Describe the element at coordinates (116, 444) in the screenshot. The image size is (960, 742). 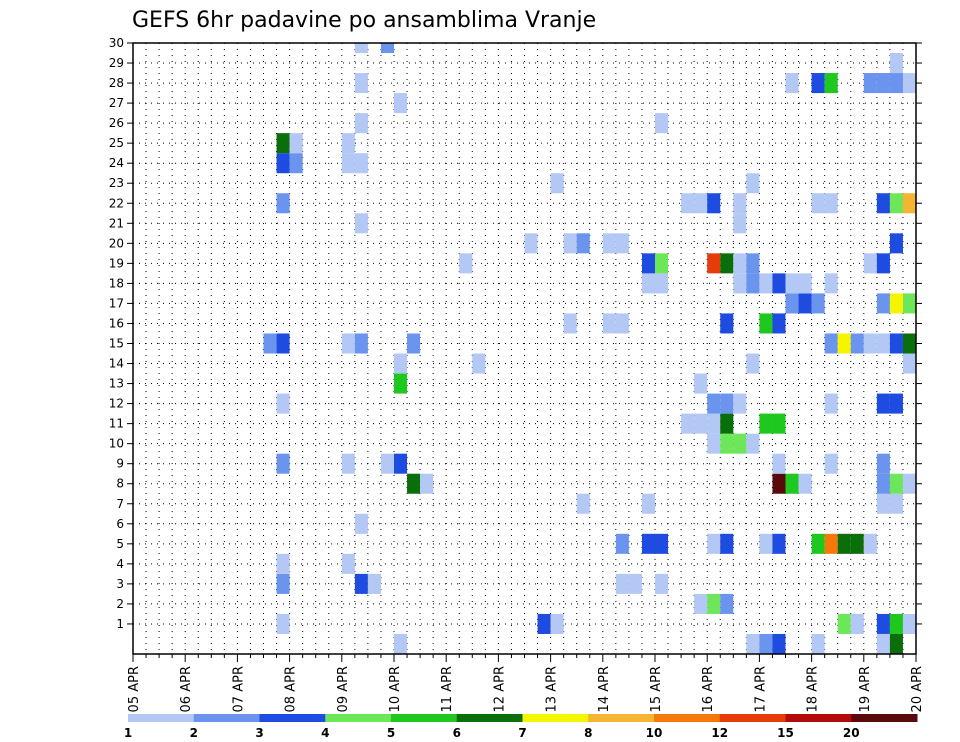
I see `y-tick-label: 10` at that location.